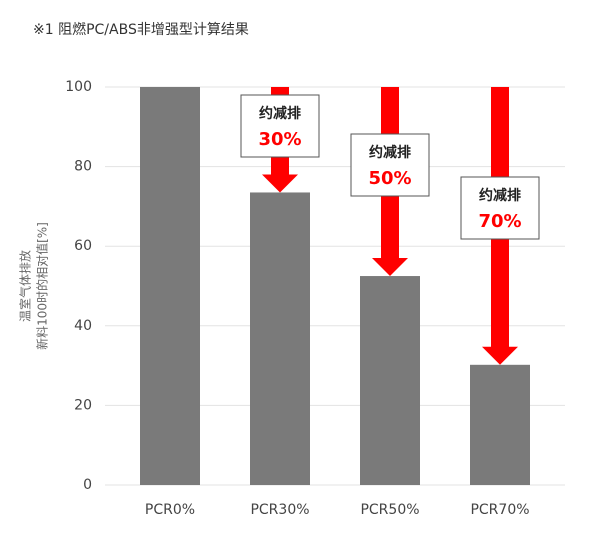  I want to click on annotation-label: 50%, so click(389, 178).